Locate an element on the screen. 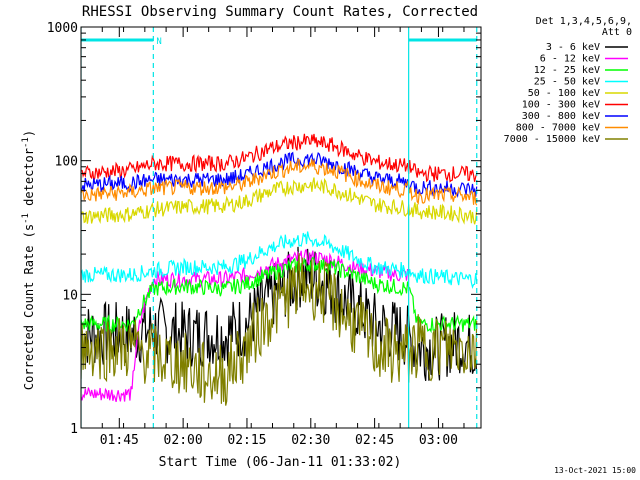 This screenshot has height=480, width=640. legend-header-2: Att 0 is located at coordinates (617, 32).